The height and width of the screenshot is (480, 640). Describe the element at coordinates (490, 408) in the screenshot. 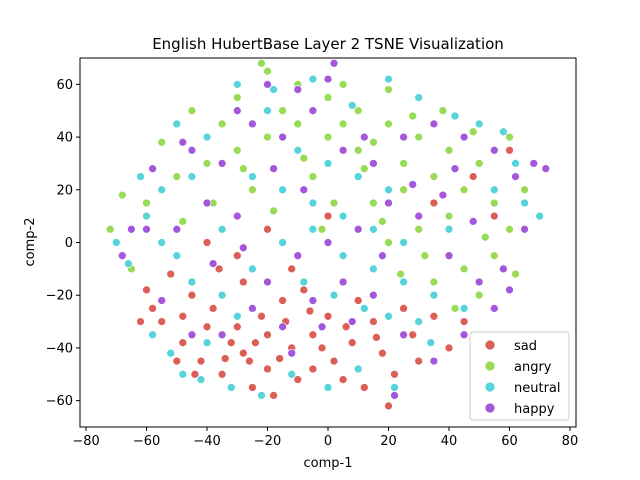

I see `legend-marker-happy` at that location.